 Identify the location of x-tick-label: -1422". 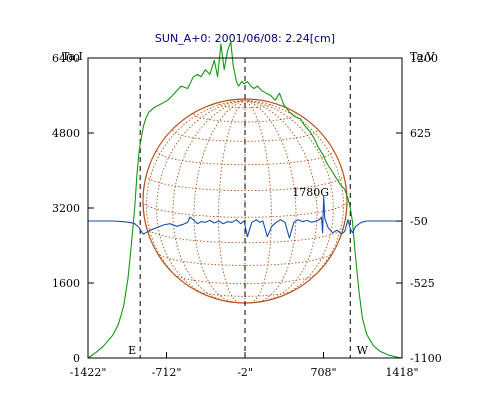
(88, 372).